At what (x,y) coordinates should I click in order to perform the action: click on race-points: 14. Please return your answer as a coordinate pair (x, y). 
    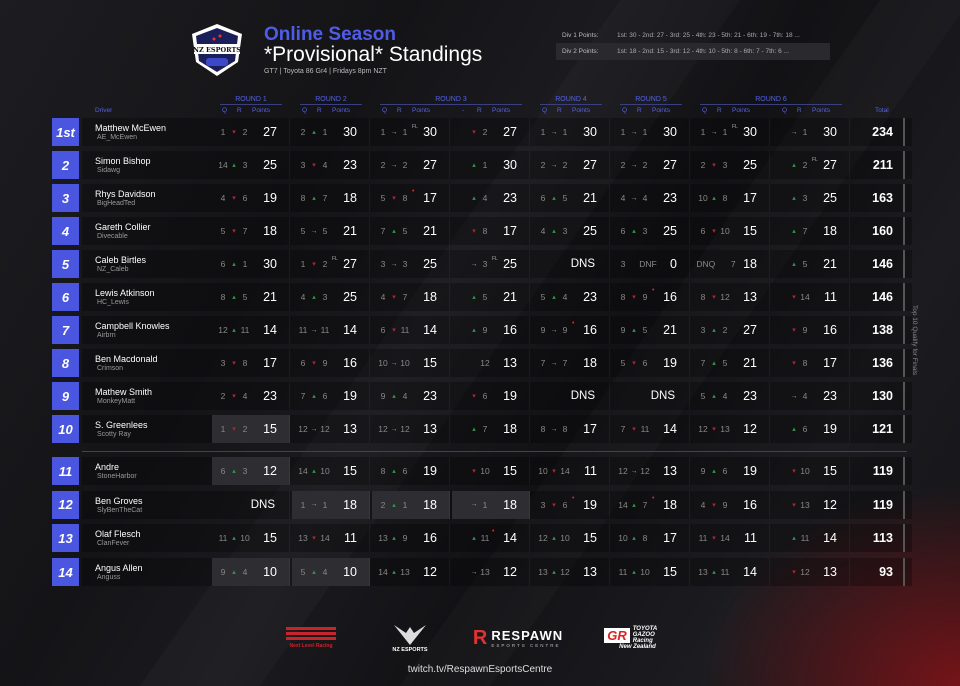
    Looking at the image, I should click on (350, 330).